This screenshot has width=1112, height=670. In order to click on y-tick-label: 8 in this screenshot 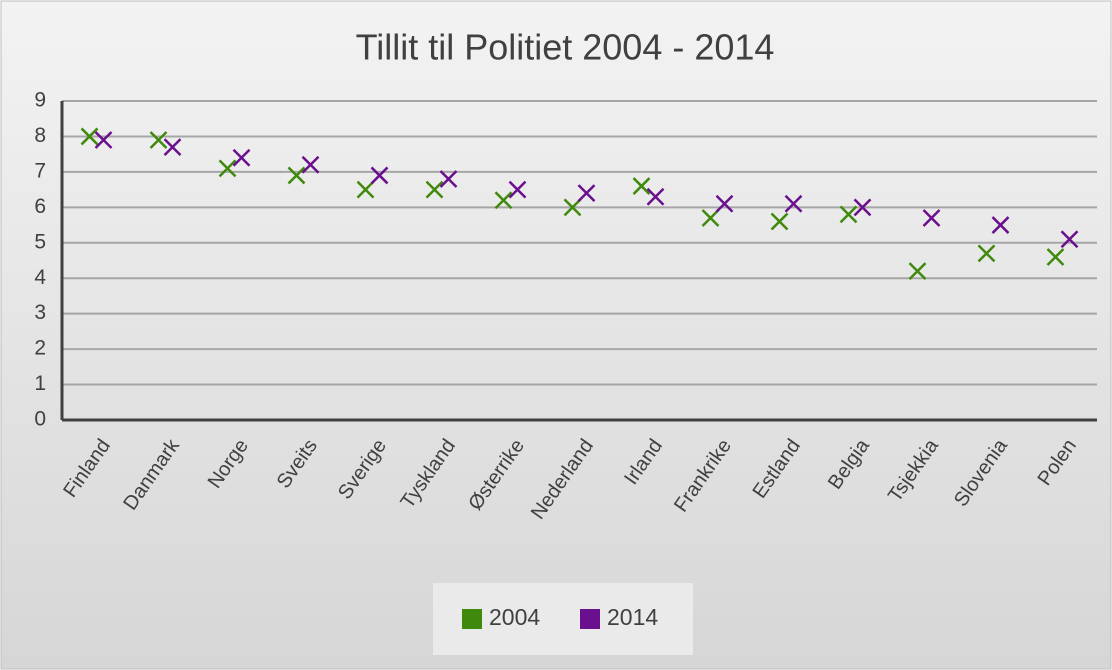, I will do `click(40, 135)`.